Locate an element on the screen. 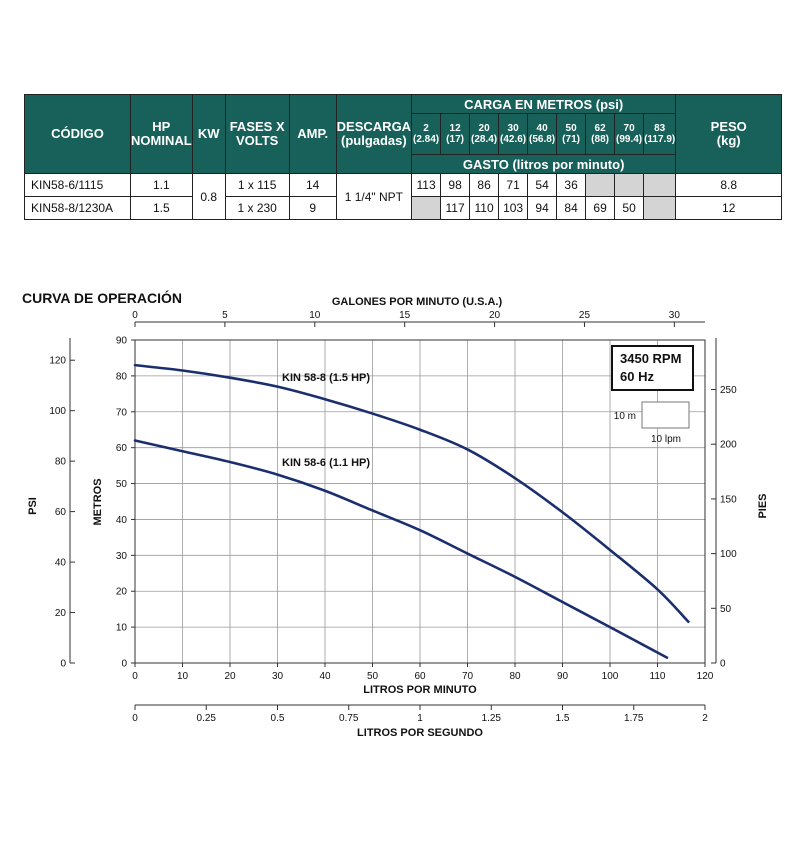 This screenshot has width=800, height=864. x-axis-label: LITROS POR MINUTO is located at coordinates (420, 690).